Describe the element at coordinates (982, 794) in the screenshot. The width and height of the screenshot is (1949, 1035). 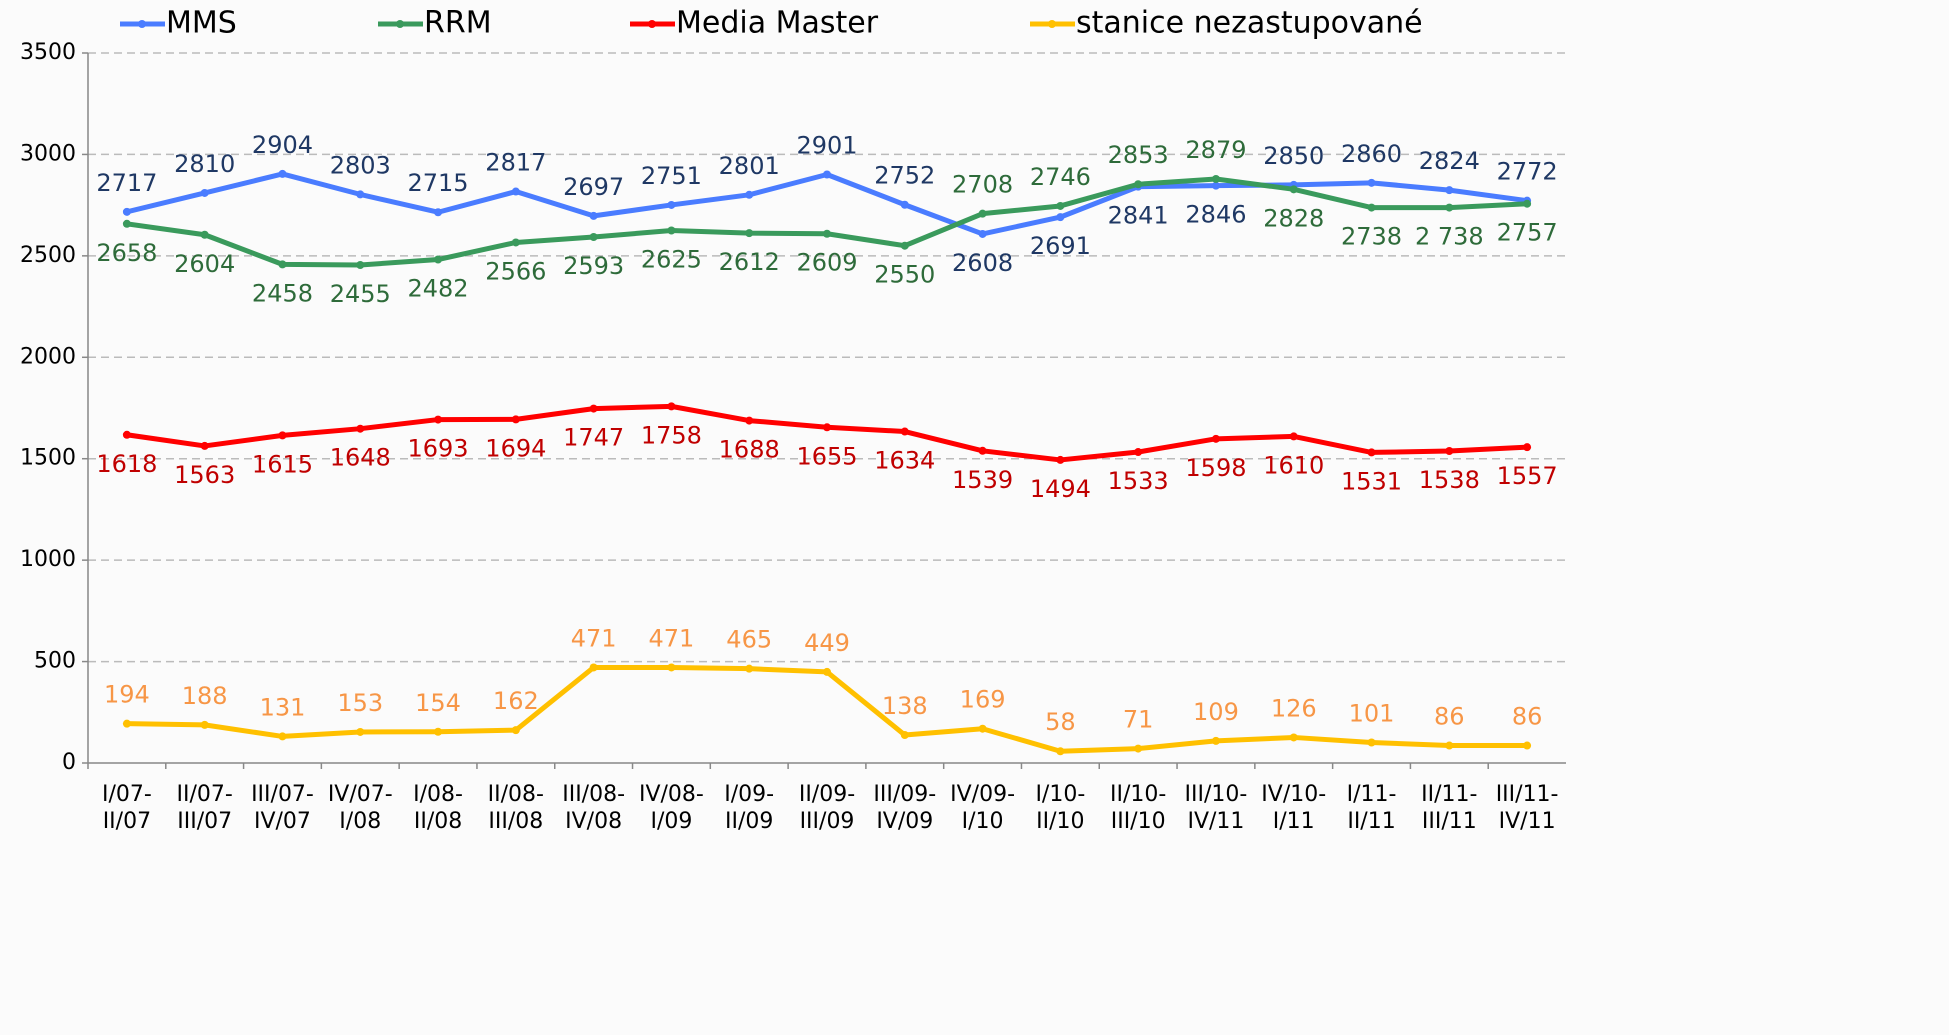
I see `x-tick-label: IV/09-` at that location.